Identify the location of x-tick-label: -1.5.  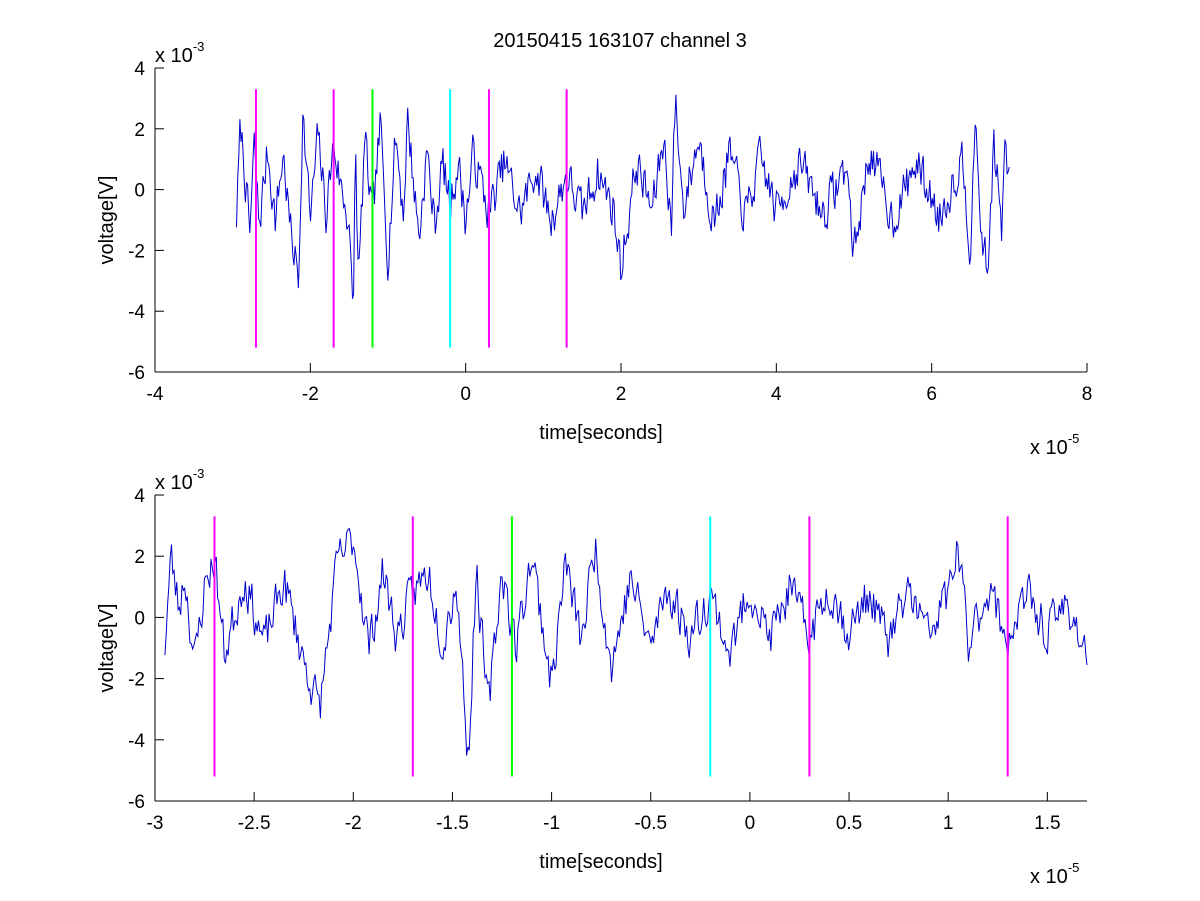
(452, 823).